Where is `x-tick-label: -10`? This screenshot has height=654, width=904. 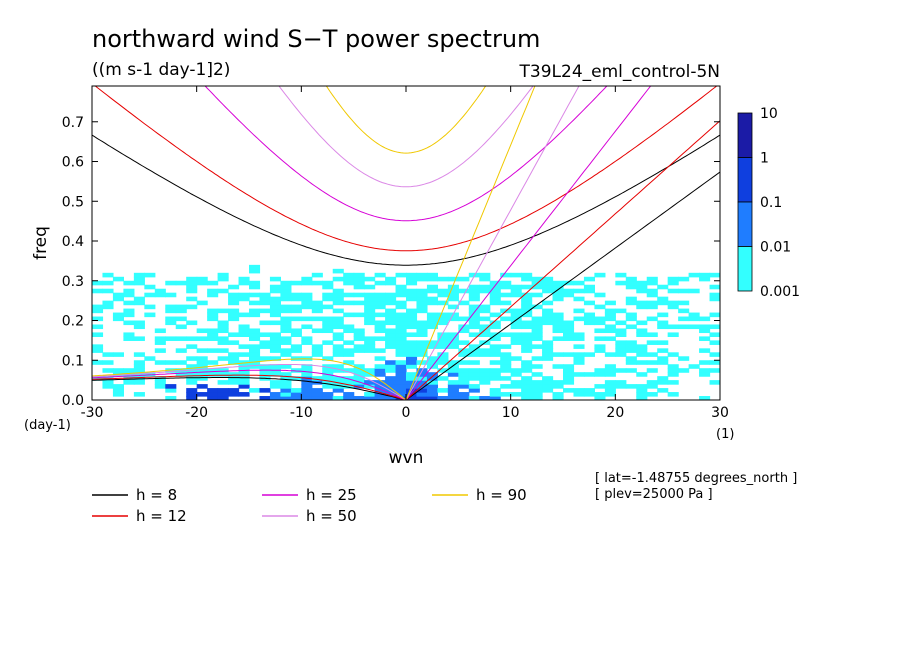
x-tick-label: -10 is located at coordinates (301, 413).